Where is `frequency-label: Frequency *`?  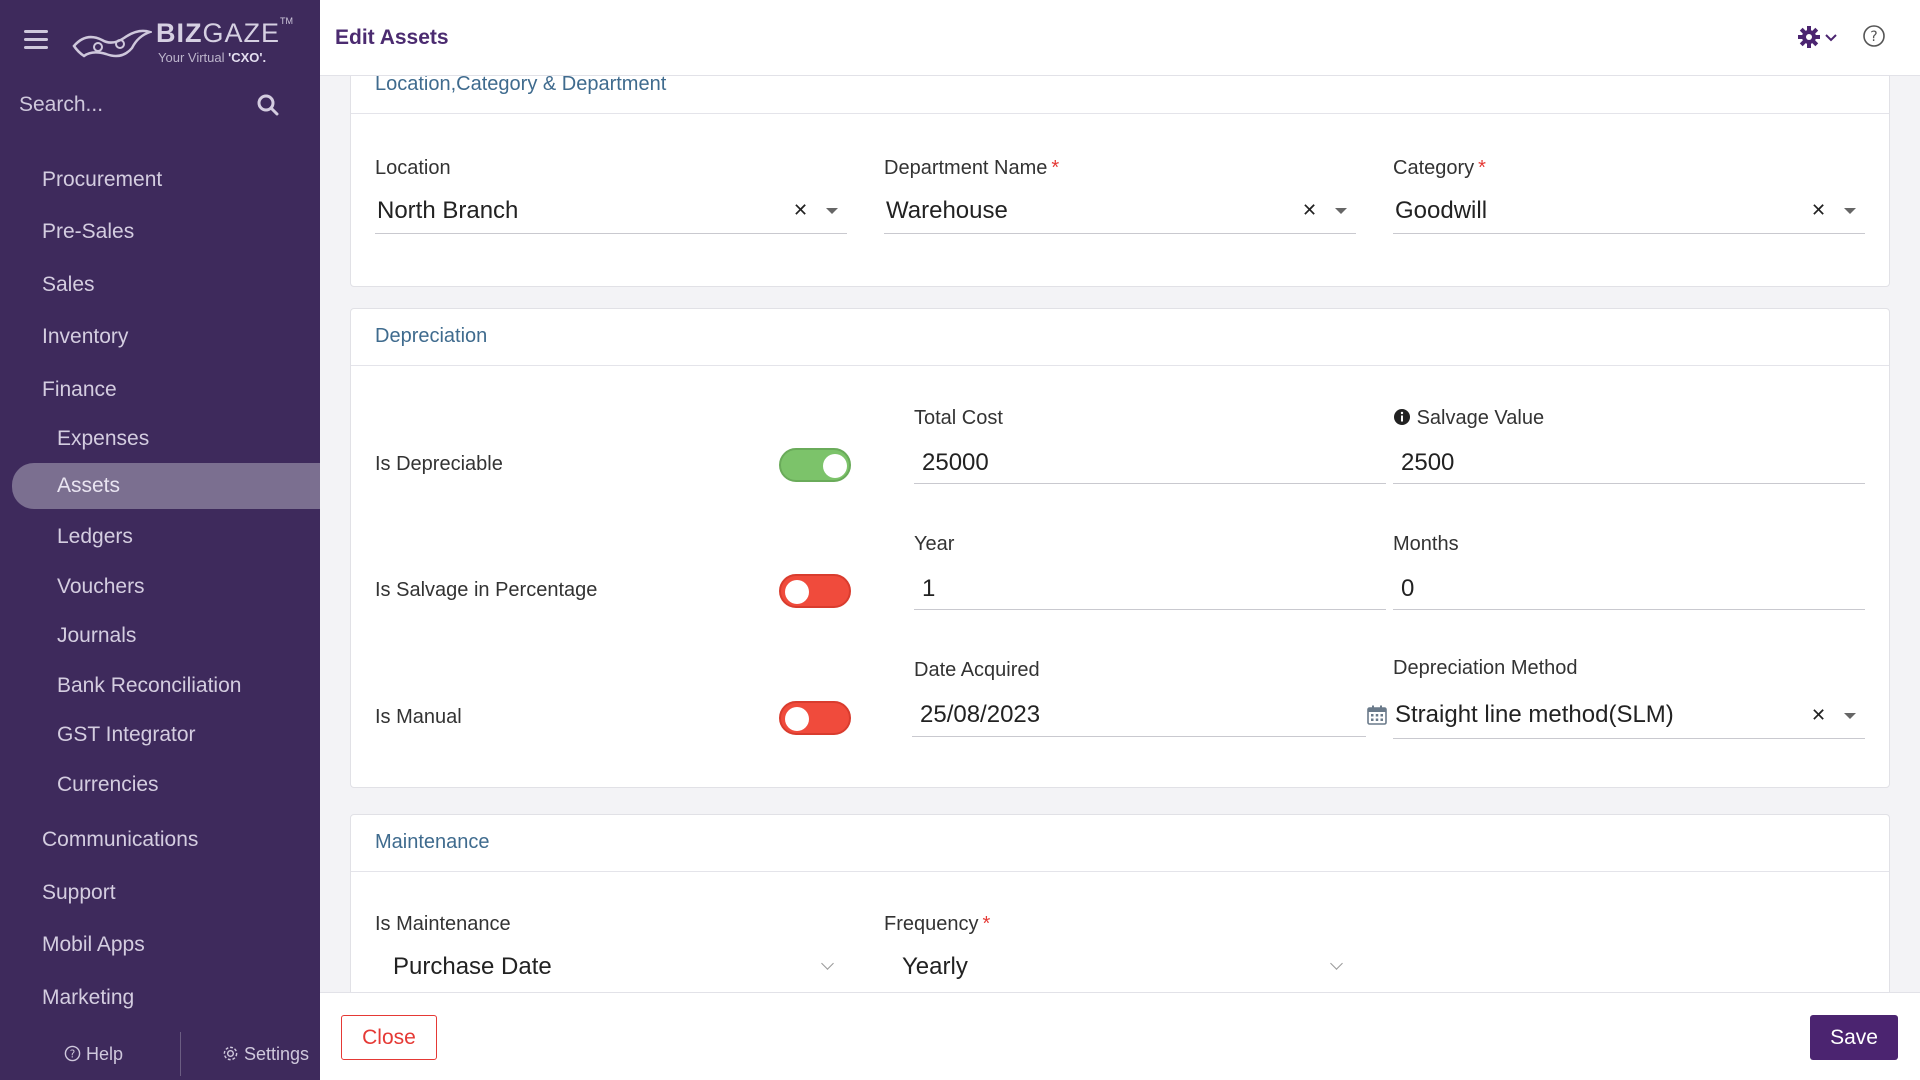 frequency-label: Frequency * is located at coordinates (937, 924).